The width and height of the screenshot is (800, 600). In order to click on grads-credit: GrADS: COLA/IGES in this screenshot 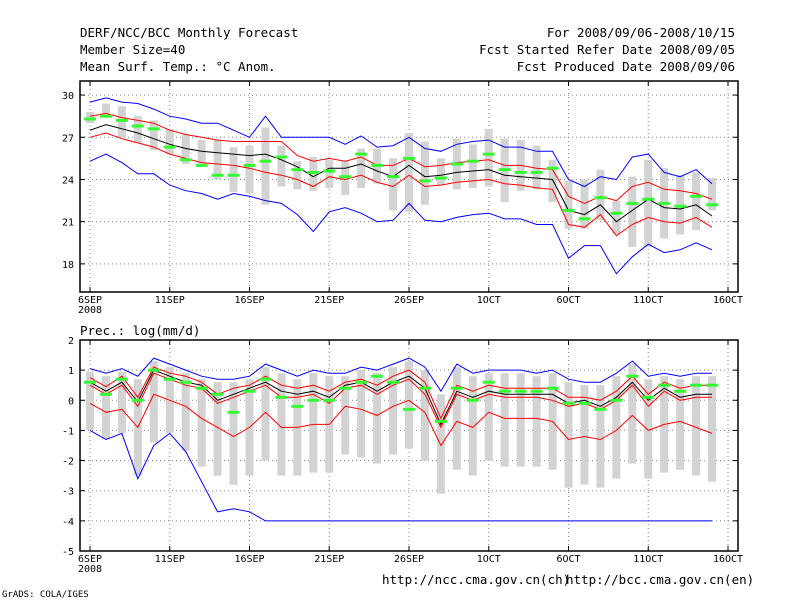, I will do `click(45, 595)`.